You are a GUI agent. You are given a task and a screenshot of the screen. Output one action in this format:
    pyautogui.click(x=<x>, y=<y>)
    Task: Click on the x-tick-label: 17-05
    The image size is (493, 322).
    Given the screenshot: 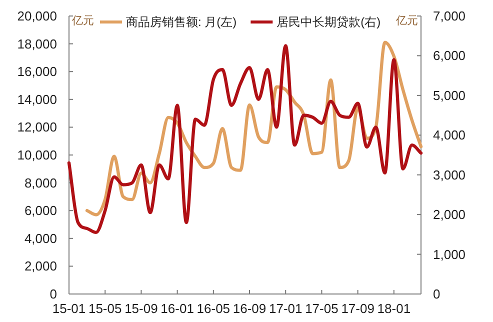 What is the action you would take?
    pyautogui.click(x=321, y=308)
    